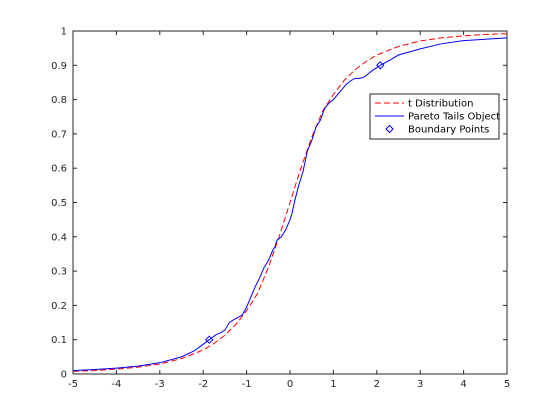 This screenshot has width=560, height=420. I want to click on x-tick-label: -4, so click(116, 384).